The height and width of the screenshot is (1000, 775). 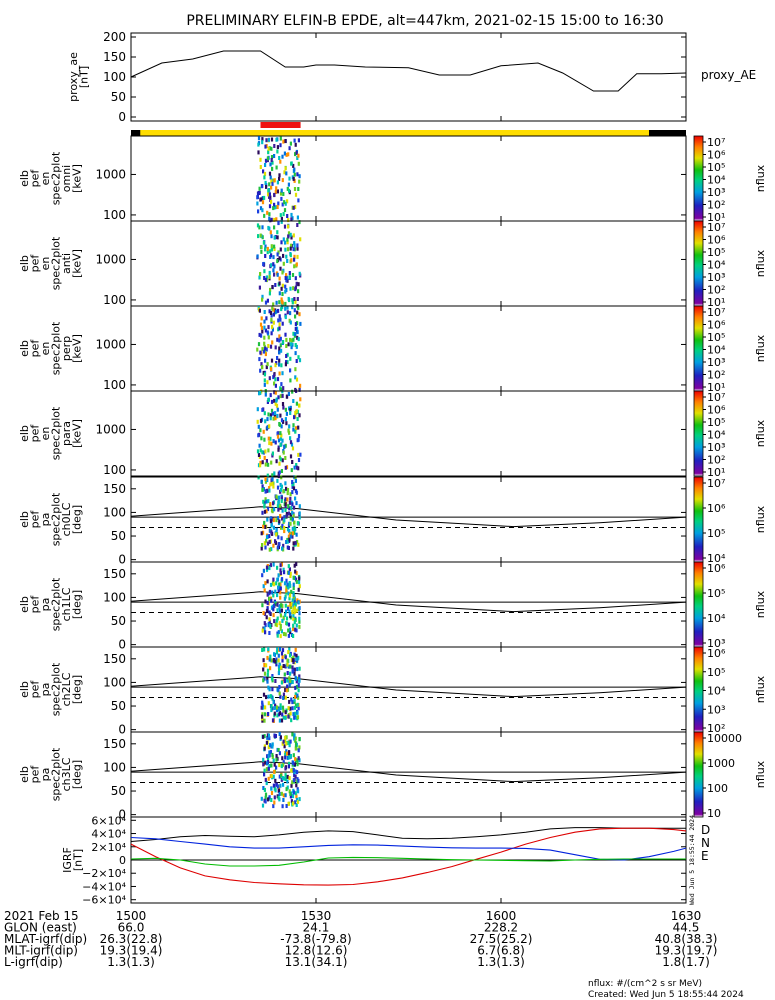 I want to click on elb_pef_en_spec2plot_anti-colorbar-label-group: nflux, so click(x=760, y=263).